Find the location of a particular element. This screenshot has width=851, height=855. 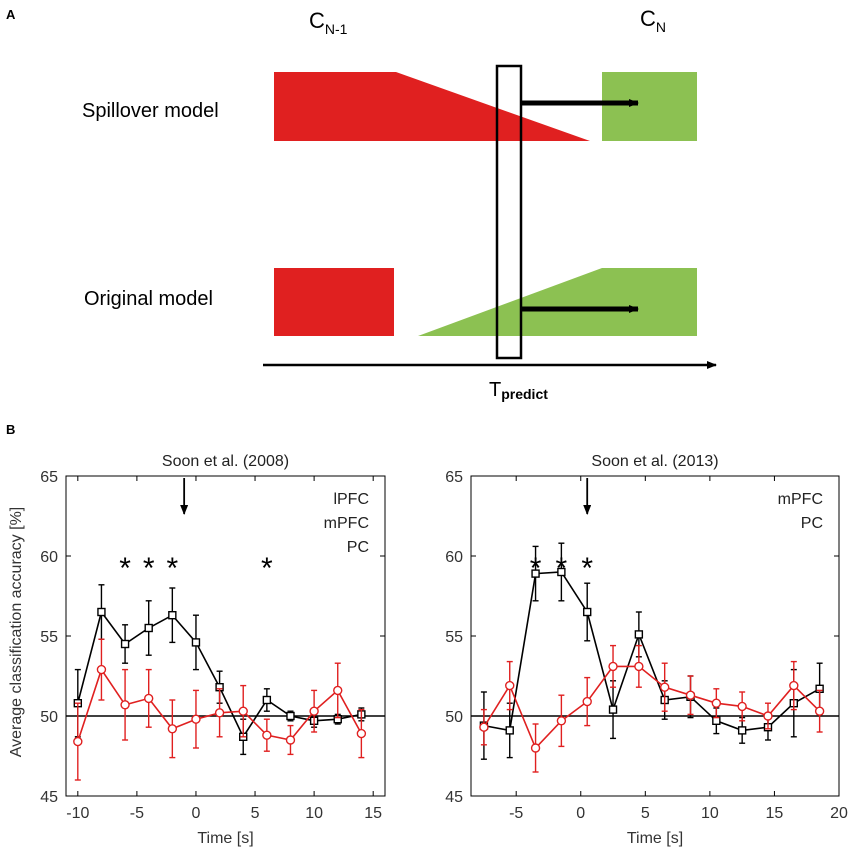

tpredict-label: Tpredict is located at coordinates (518, 390).